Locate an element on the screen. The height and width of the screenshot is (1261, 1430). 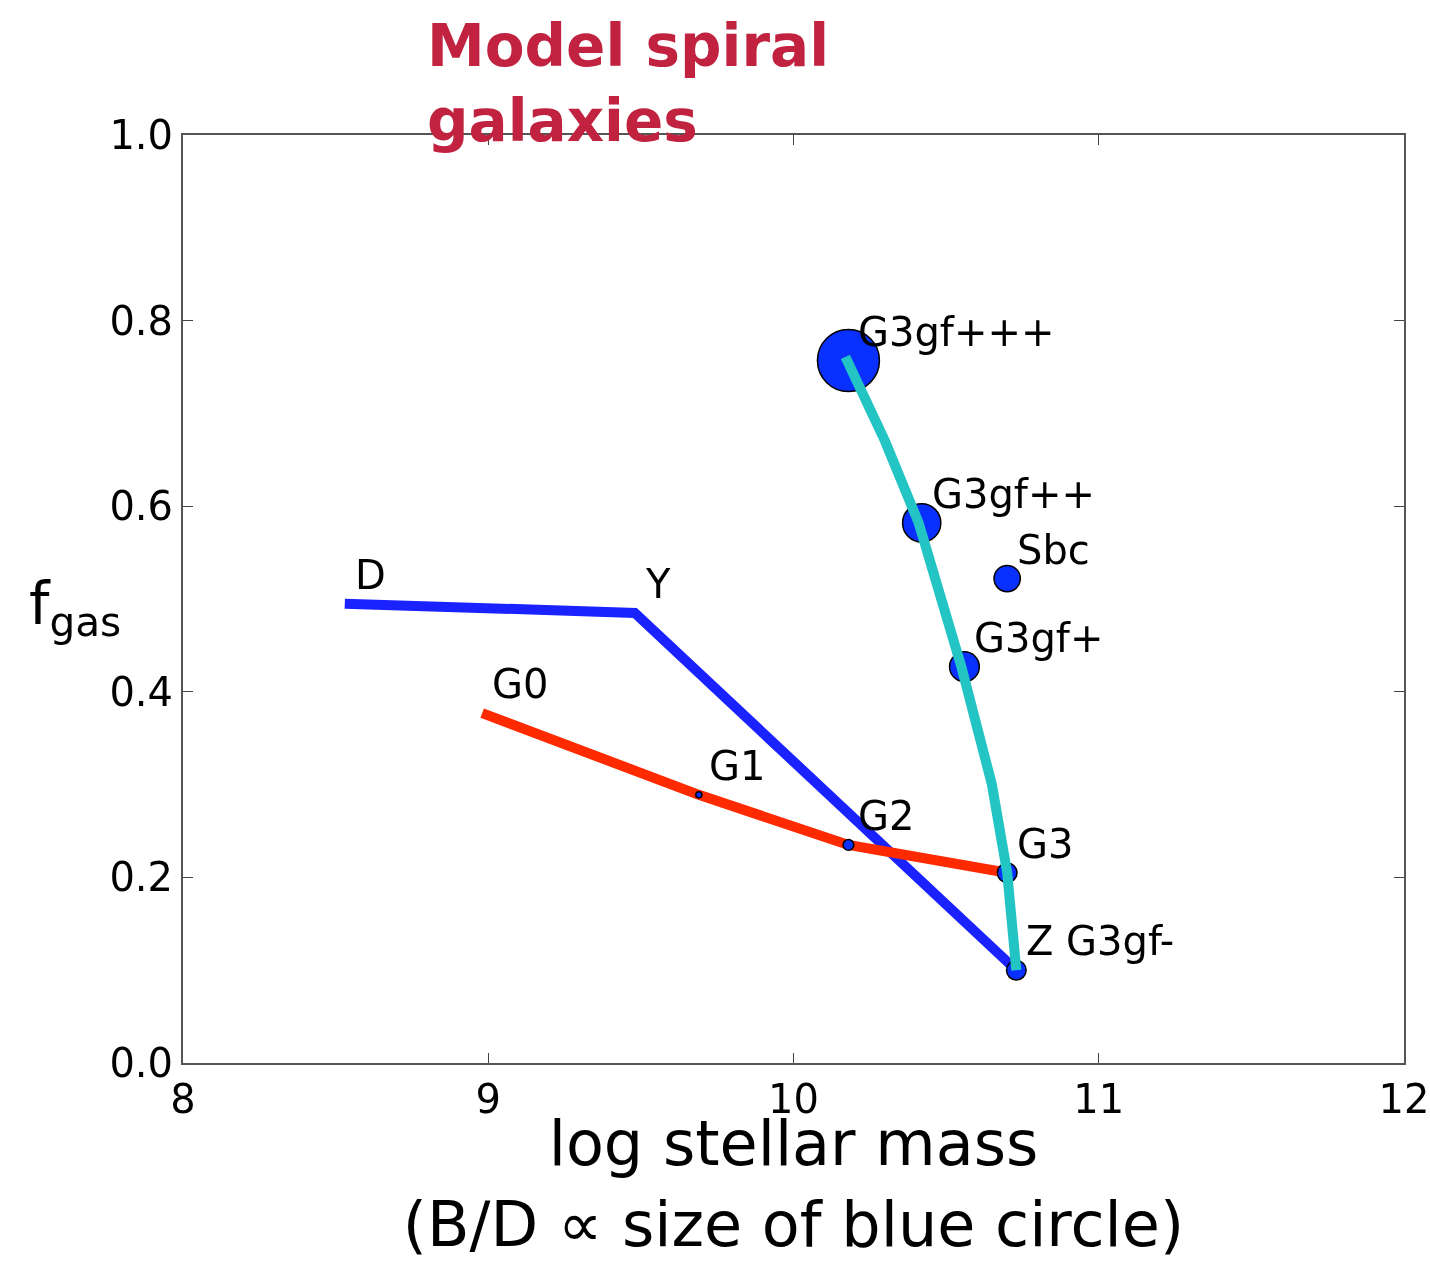
y-tick-label: 0.4 is located at coordinates (141, 691).